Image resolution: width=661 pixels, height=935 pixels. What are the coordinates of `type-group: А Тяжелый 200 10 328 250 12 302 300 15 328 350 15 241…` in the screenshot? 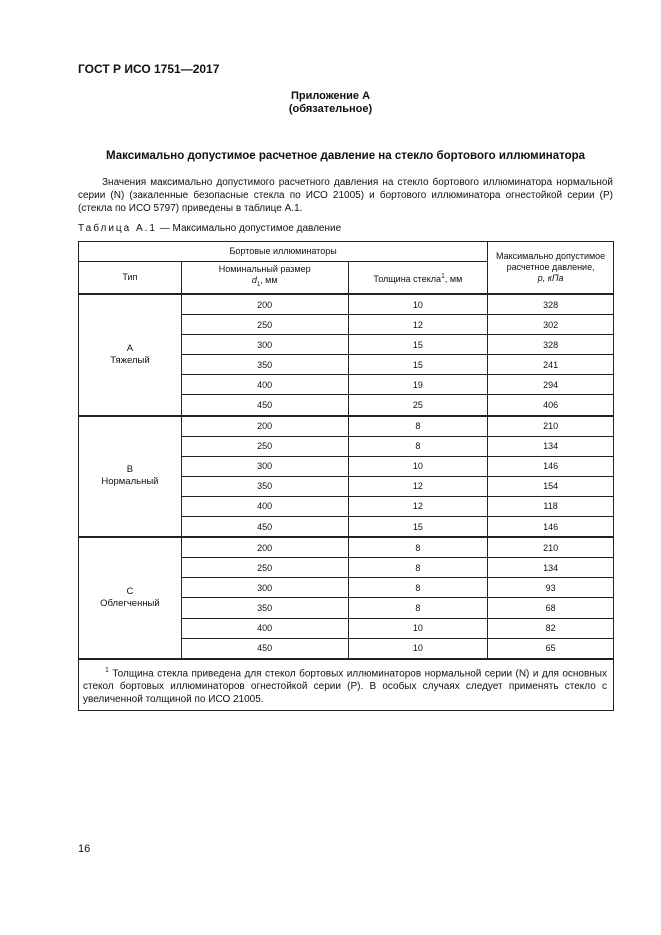 It's located at (346, 355).